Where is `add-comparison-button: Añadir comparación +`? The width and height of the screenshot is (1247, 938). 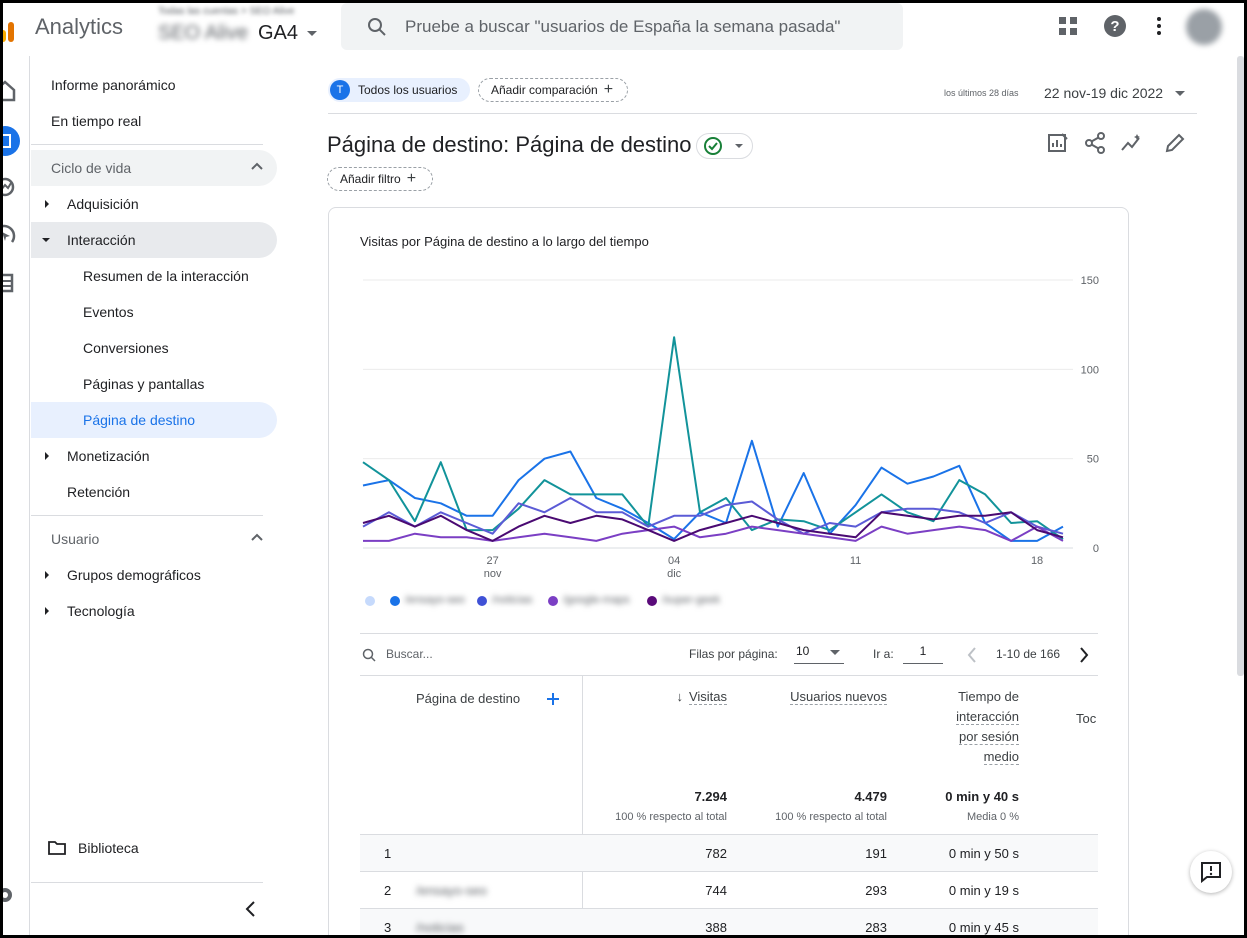
add-comparison-button: Añadir comparación + is located at coordinates (553, 90).